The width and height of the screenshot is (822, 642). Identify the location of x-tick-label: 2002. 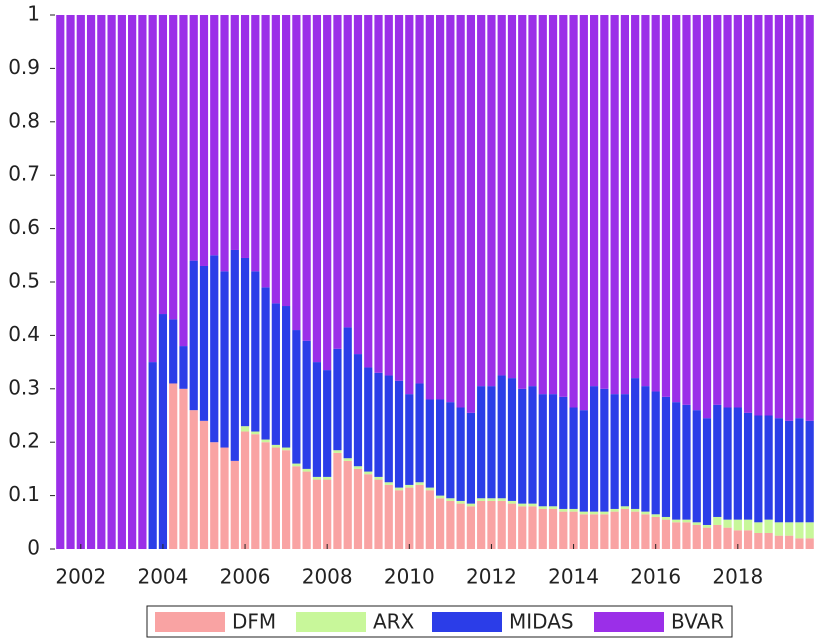
(80, 577).